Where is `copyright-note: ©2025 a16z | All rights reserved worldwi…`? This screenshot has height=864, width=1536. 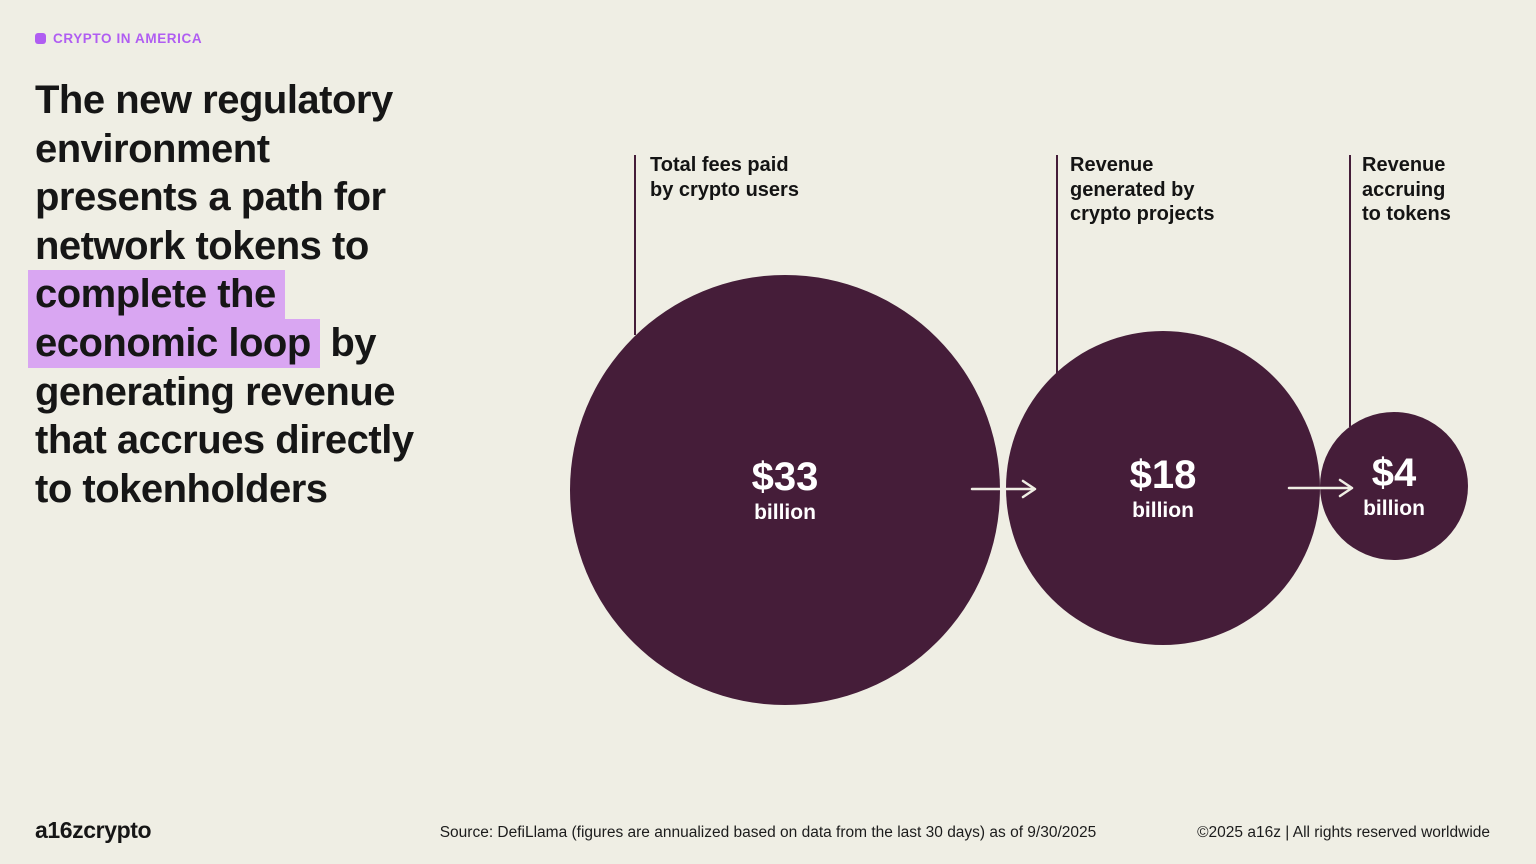 copyright-note: ©2025 a16z | All rights reserved worldwi… is located at coordinates (1343, 832).